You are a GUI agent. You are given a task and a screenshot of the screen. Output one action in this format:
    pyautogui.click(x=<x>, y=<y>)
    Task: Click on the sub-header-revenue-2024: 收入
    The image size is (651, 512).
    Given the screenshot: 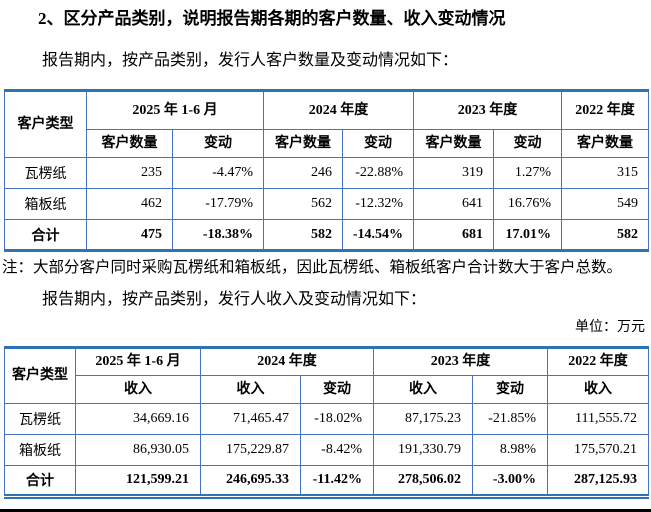 What is the action you would take?
    pyautogui.click(x=250, y=389)
    